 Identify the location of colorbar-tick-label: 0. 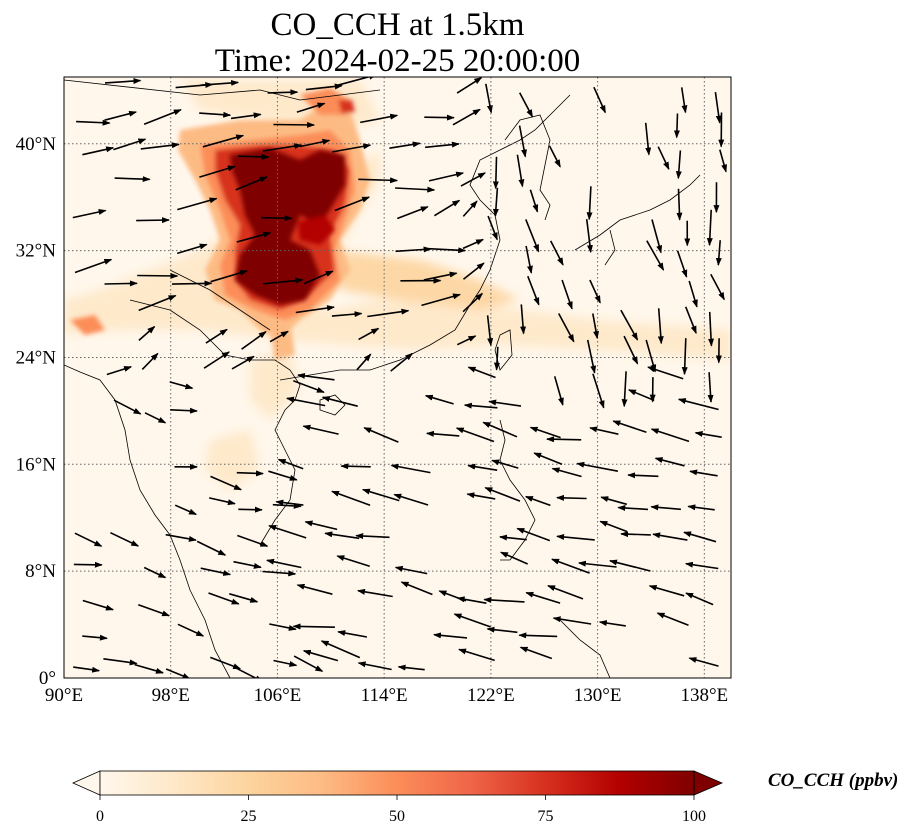
(100, 816).